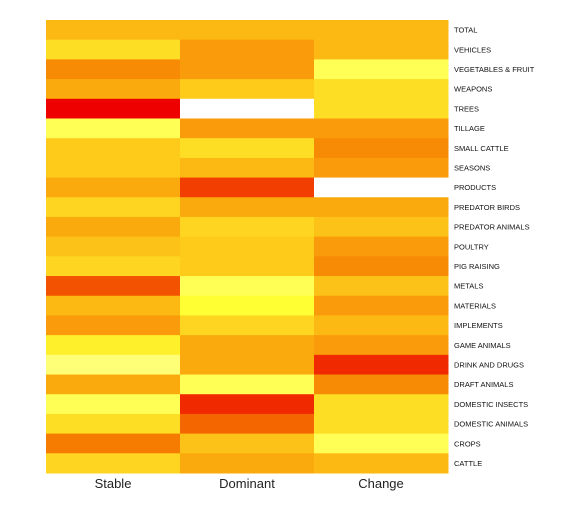 The image size is (562, 511). What do you see at coordinates (381, 108) in the screenshot?
I see `cell-trees-change` at bounding box center [381, 108].